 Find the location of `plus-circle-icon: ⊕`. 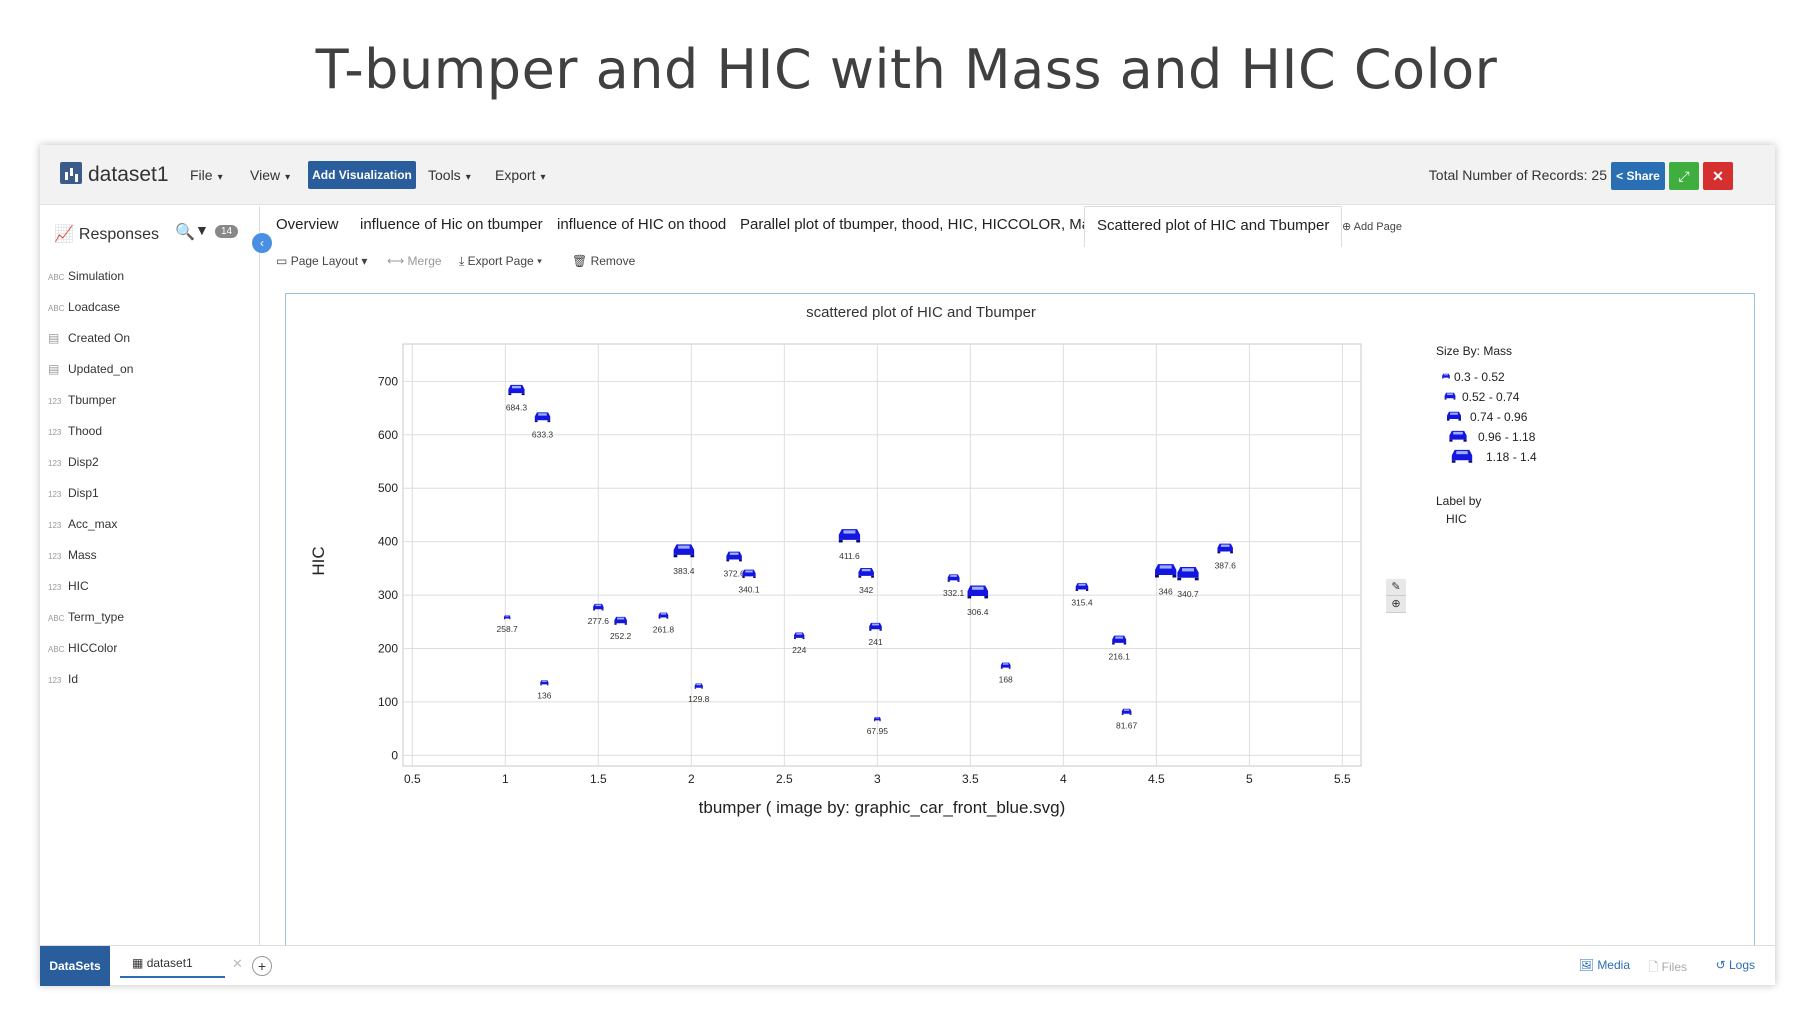

plus-circle-icon: ⊕ is located at coordinates (1347, 227).